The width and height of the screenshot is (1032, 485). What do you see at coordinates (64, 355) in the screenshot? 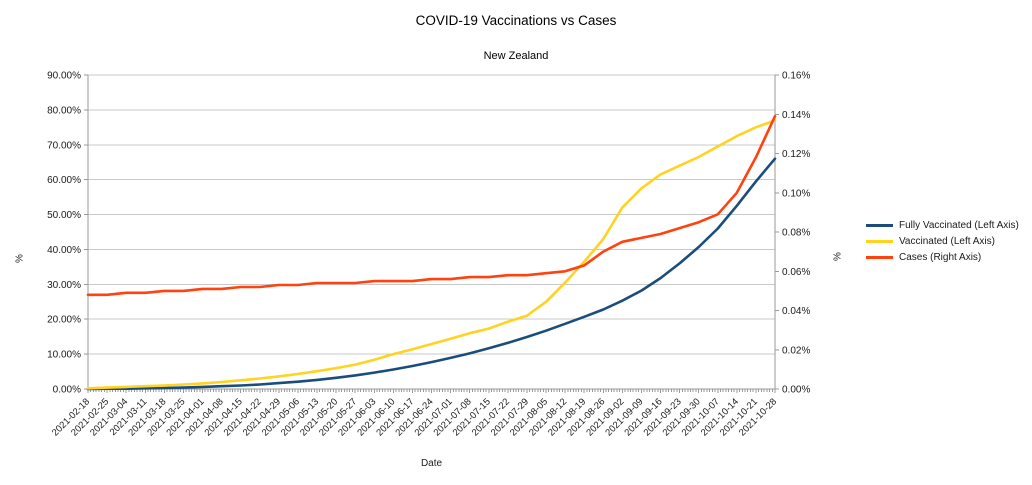
I see `svg-text: 10.00%` at bounding box center [64, 355].